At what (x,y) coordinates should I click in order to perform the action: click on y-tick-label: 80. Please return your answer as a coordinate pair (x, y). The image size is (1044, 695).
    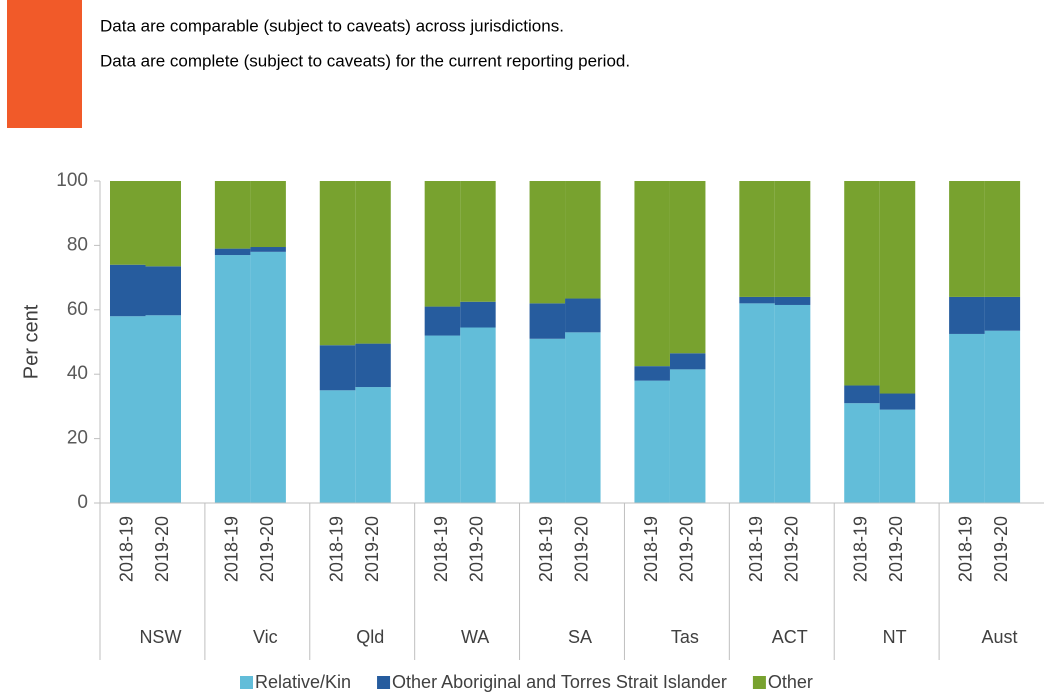
    Looking at the image, I should click on (77, 244).